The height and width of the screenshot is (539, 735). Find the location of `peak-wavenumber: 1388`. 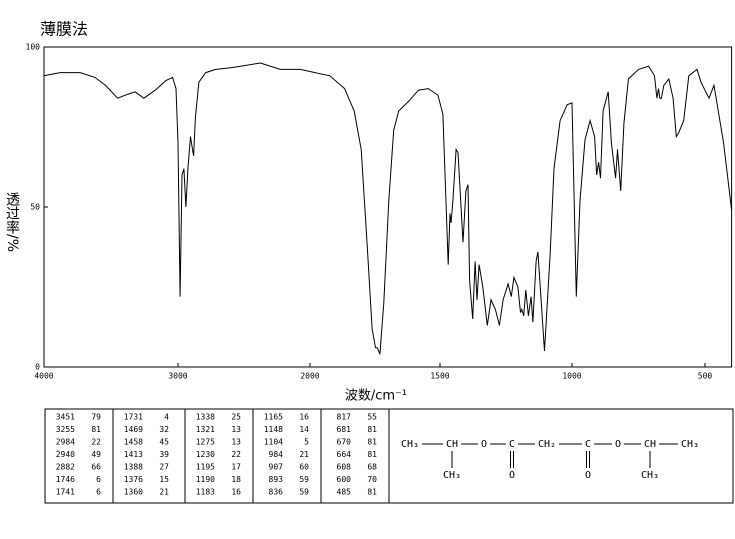

peak-wavenumber: 1388 is located at coordinates (133, 467).